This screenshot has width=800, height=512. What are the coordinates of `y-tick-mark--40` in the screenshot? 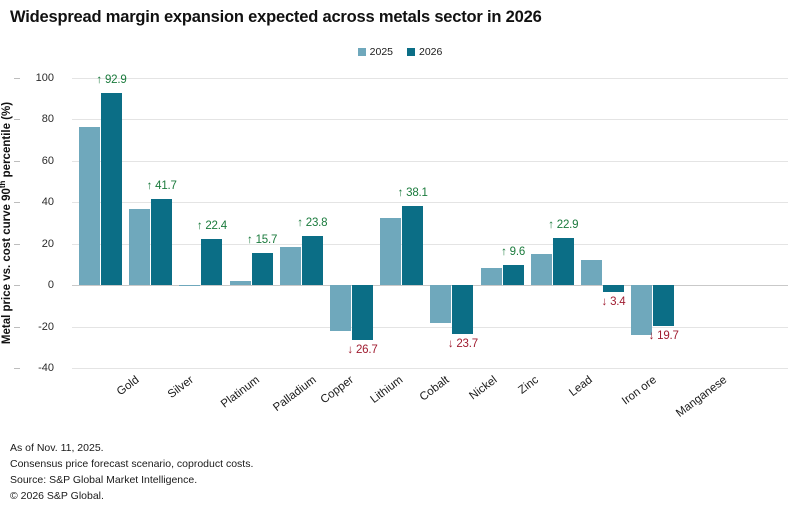 It's located at (17, 368).